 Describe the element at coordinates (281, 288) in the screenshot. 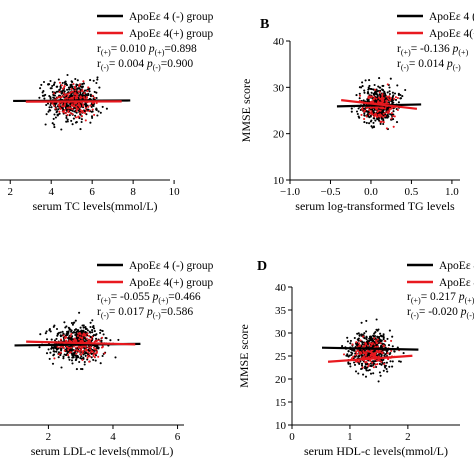

I see `y-tick-label: 40` at that location.